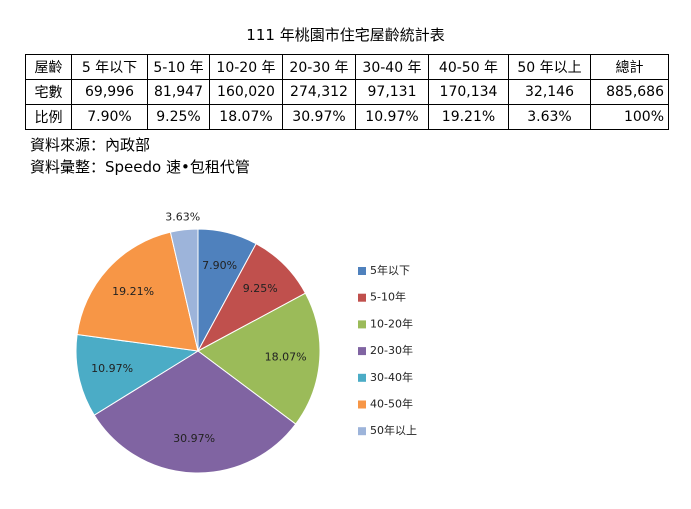 The width and height of the screenshot is (691, 509). Describe the element at coordinates (391, 377) in the screenshot. I see `legend-label: 30-40年` at that location.